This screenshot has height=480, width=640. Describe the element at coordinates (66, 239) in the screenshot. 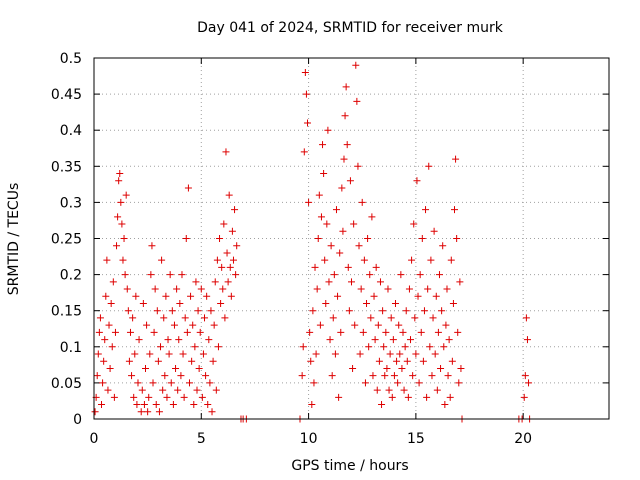

I see `y-tick-labels: 0 0.05 0.1 0.15 0.2 0.25 0.3 0.35 0.4 0.45 0.5` at that location.